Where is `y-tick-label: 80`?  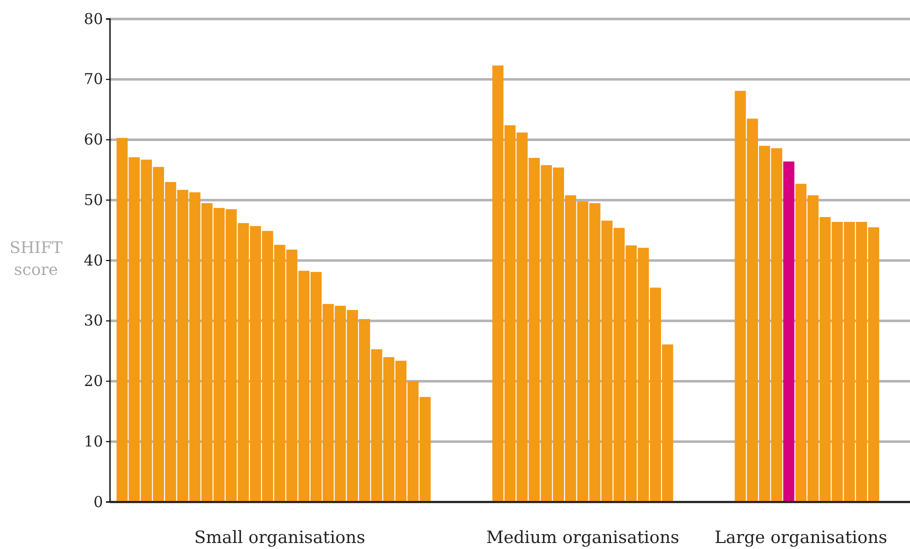 y-tick-label: 80 is located at coordinates (93, 19).